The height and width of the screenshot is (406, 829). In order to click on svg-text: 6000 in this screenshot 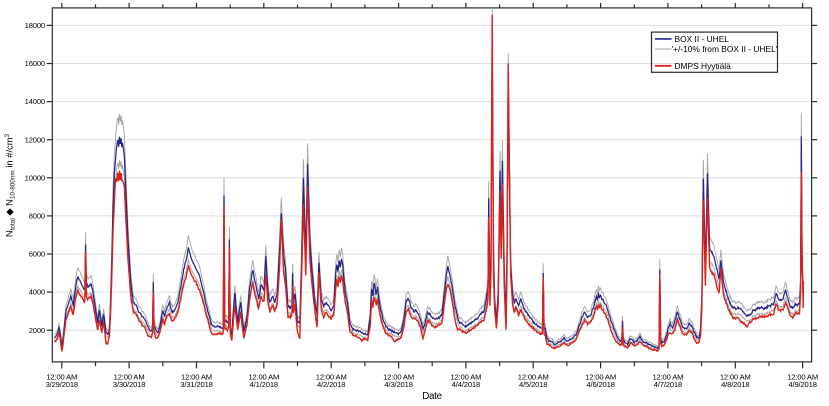, I will do `click(37, 254)`.